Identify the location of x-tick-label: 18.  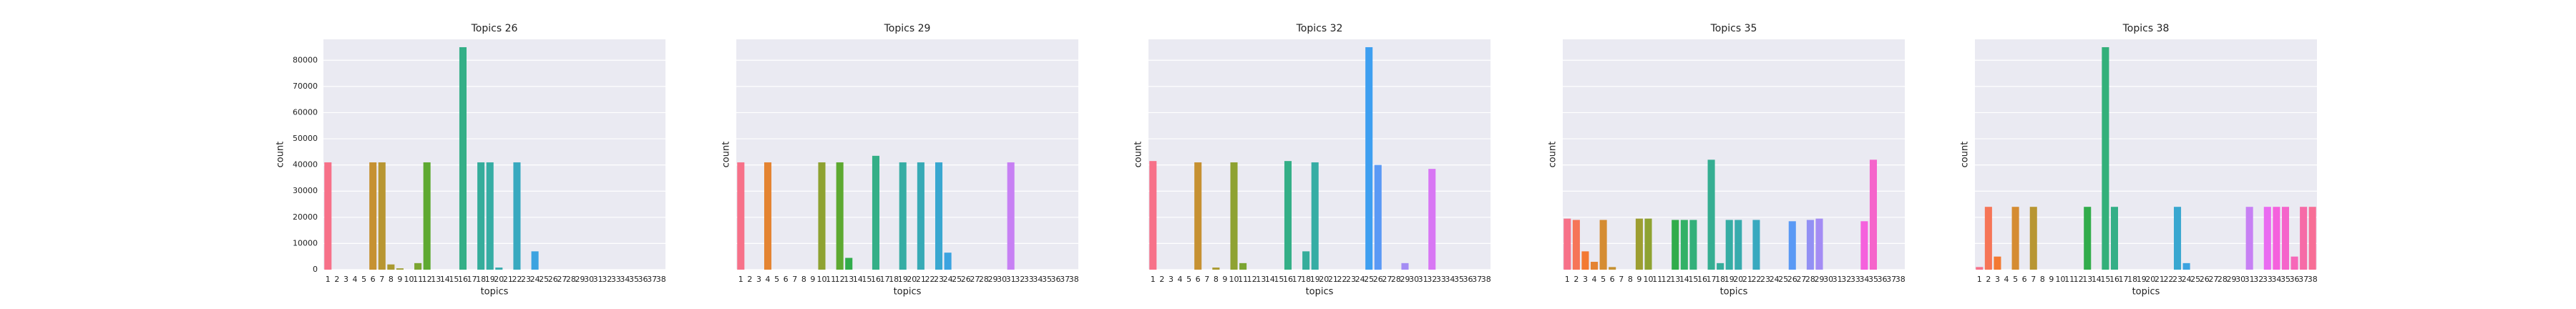
(1720, 279).